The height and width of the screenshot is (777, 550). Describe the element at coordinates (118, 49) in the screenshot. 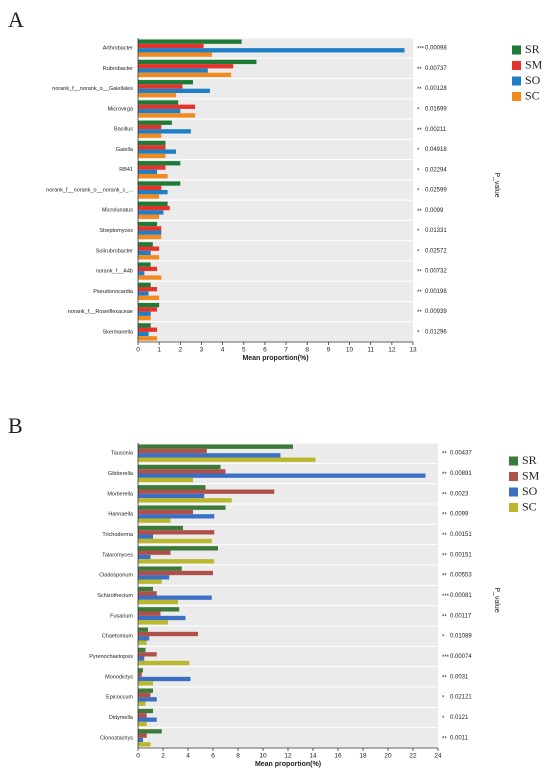

I see `category-label: Arthrobacter` at that location.